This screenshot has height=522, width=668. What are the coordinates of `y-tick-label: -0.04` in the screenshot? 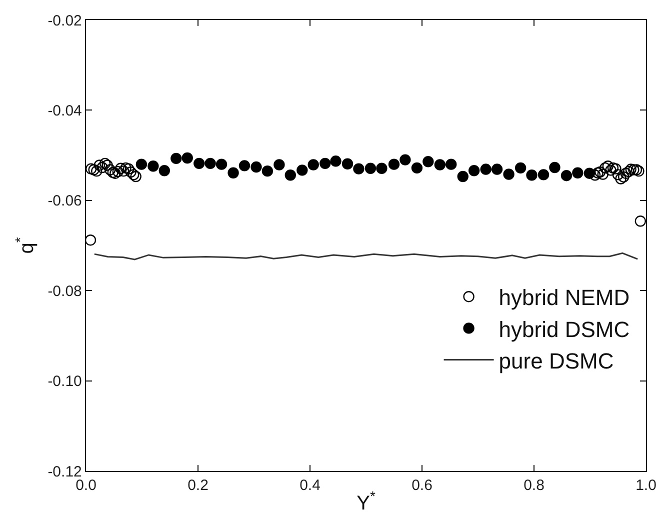 It's located at (65, 111).